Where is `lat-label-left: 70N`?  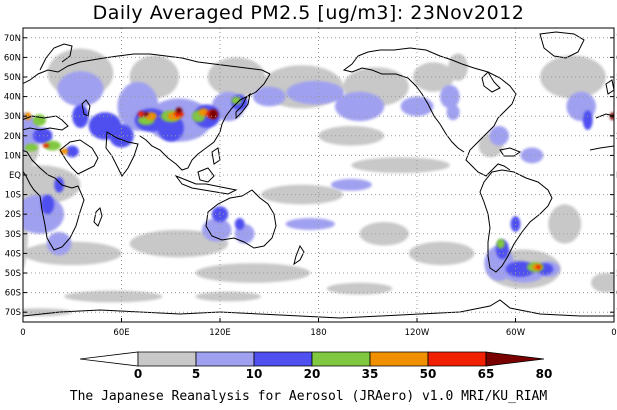
lat-label-left: 70N is located at coordinates (12, 39).